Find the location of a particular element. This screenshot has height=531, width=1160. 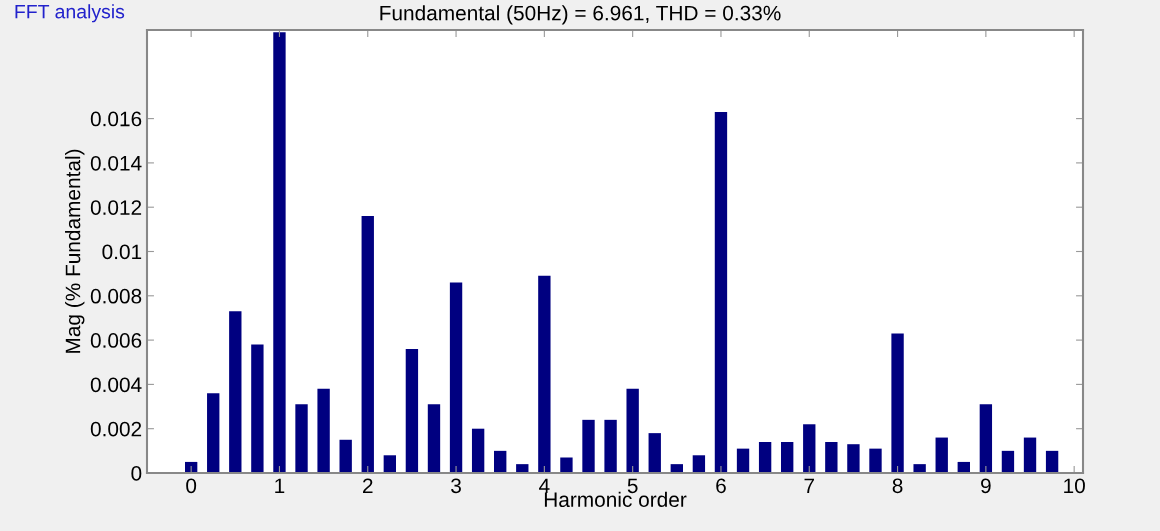

chart-title: Fundamental (50Hz) = 6.961, THD = 0.33% is located at coordinates (580, 15).